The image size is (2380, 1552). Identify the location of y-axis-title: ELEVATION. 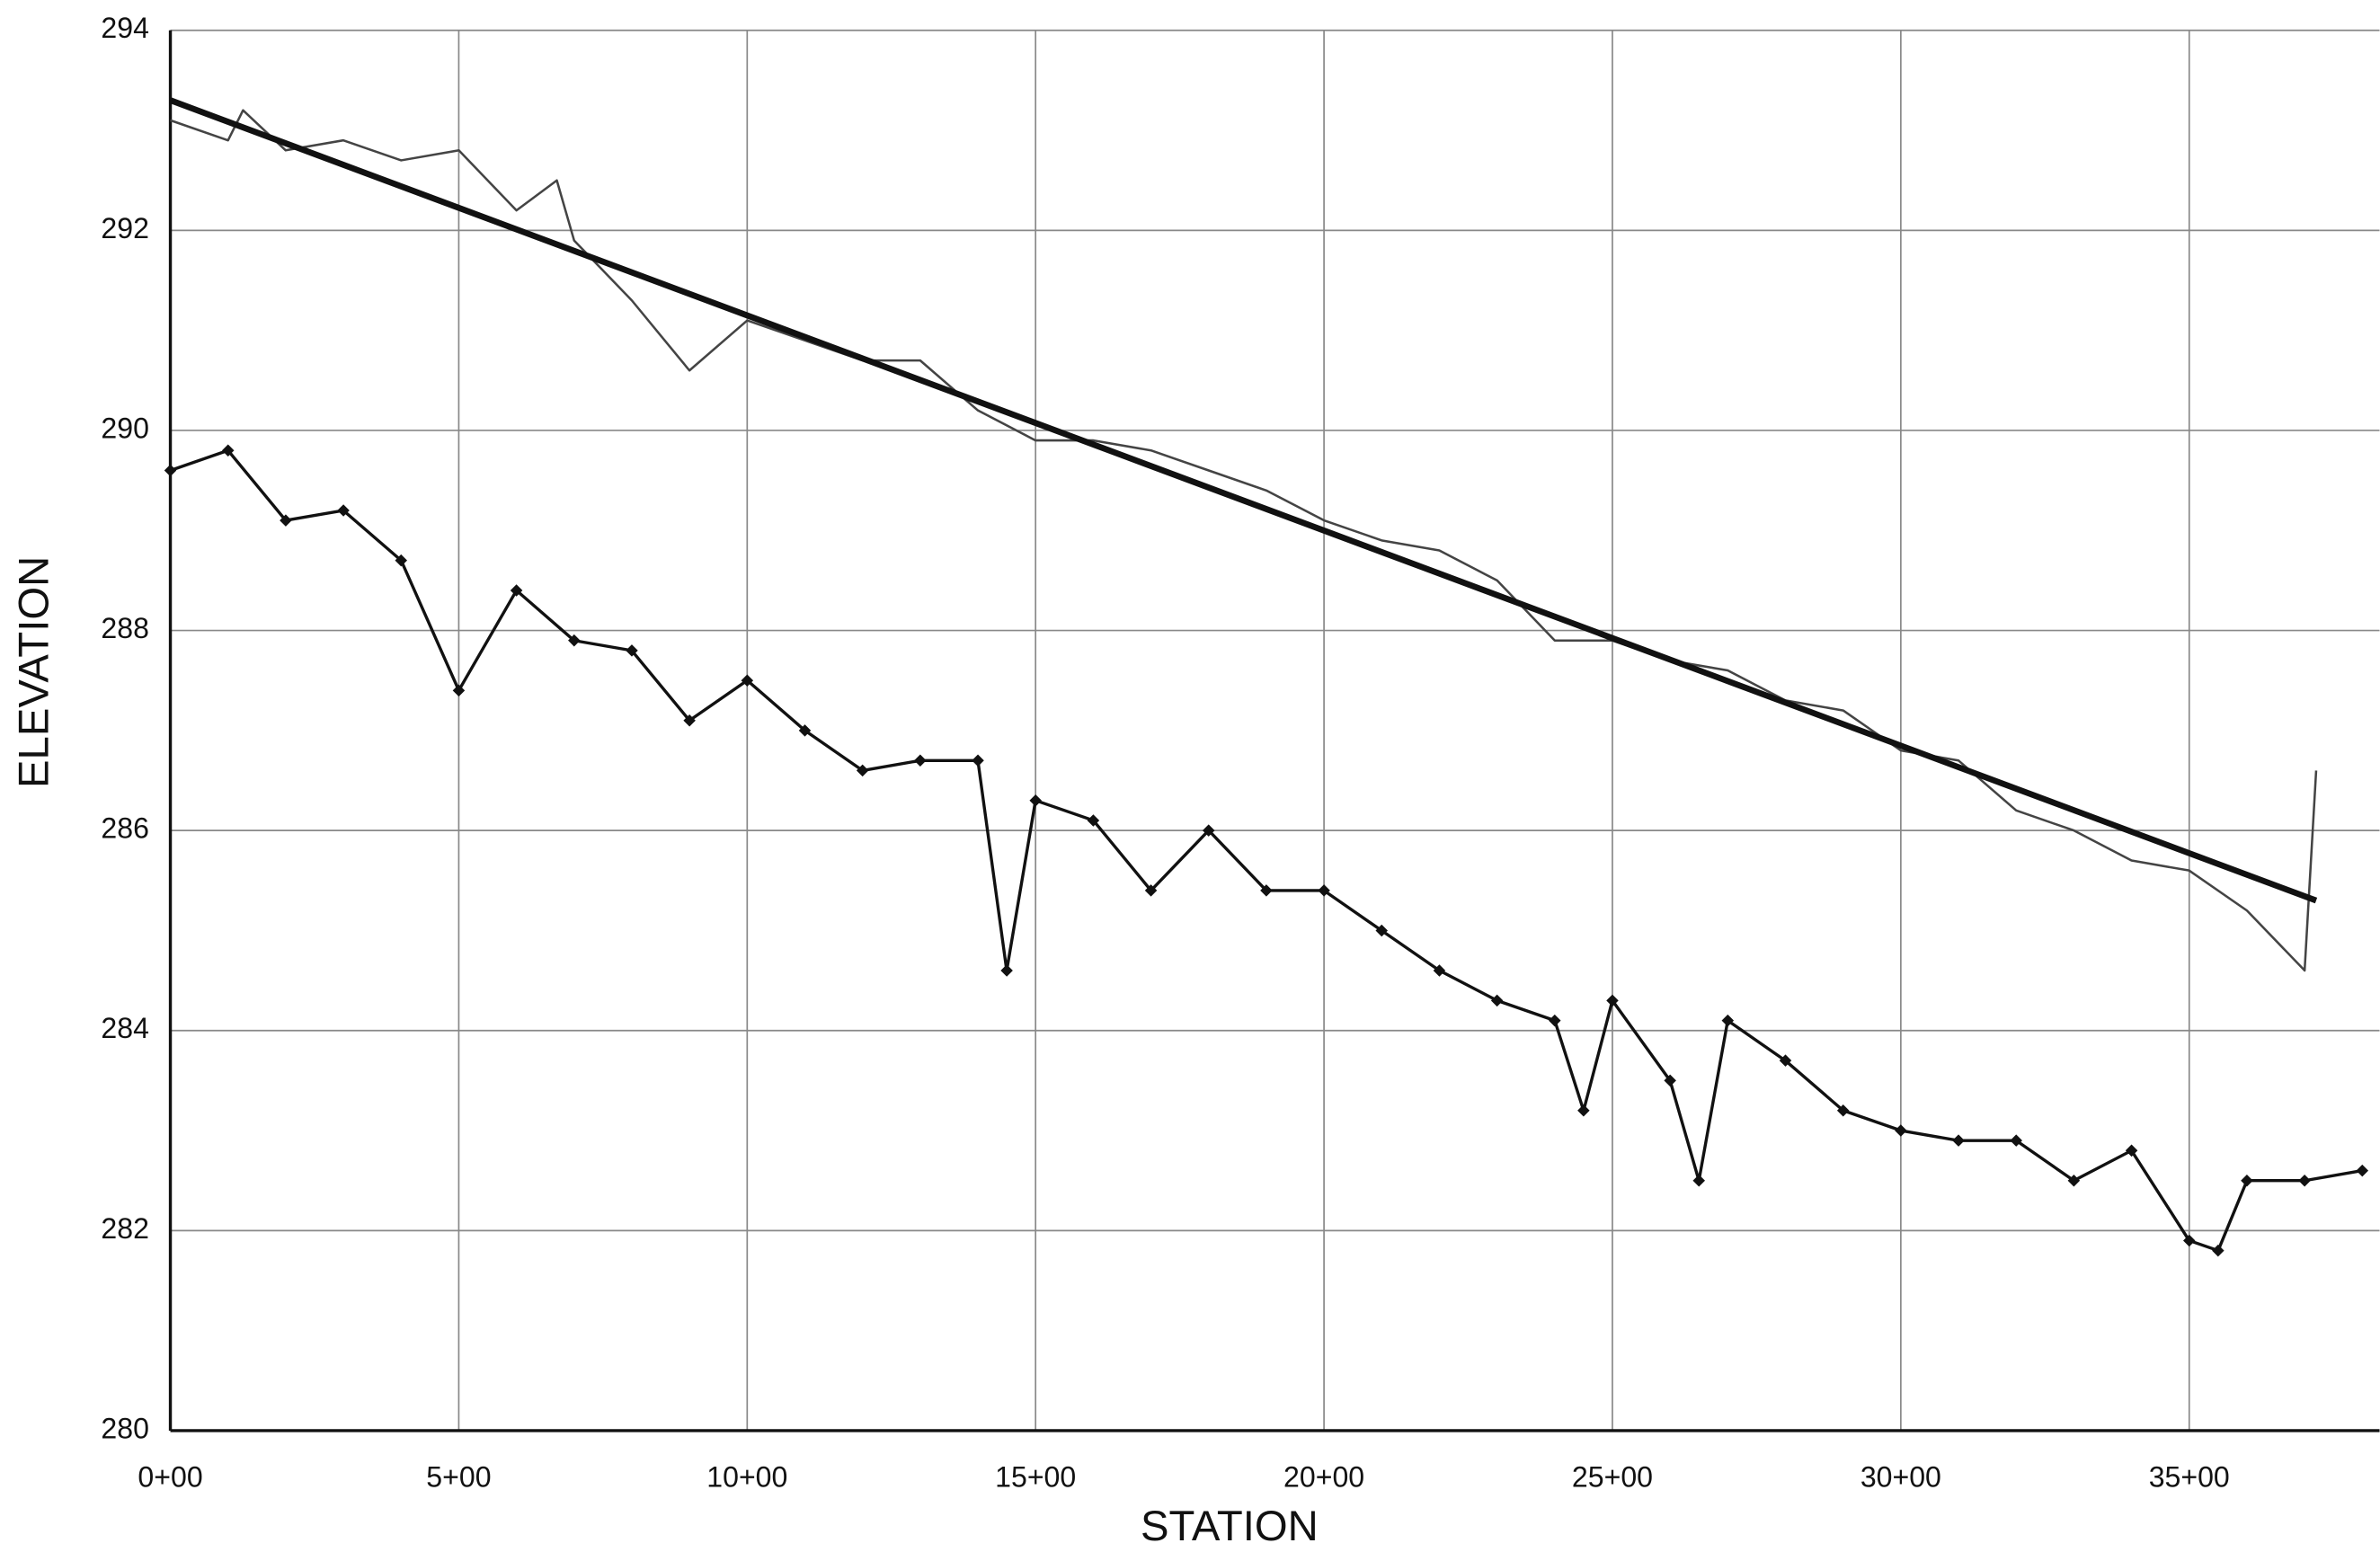
(34, 672).